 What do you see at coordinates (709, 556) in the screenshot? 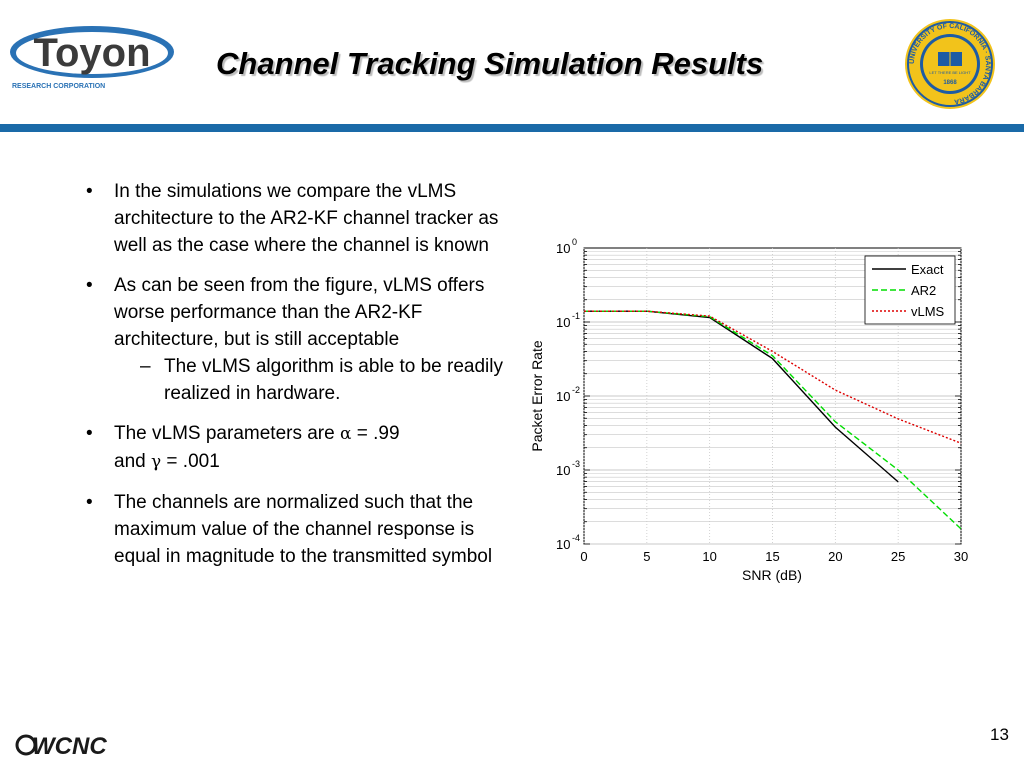
I see `x-tick-label: 10` at bounding box center [709, 556].